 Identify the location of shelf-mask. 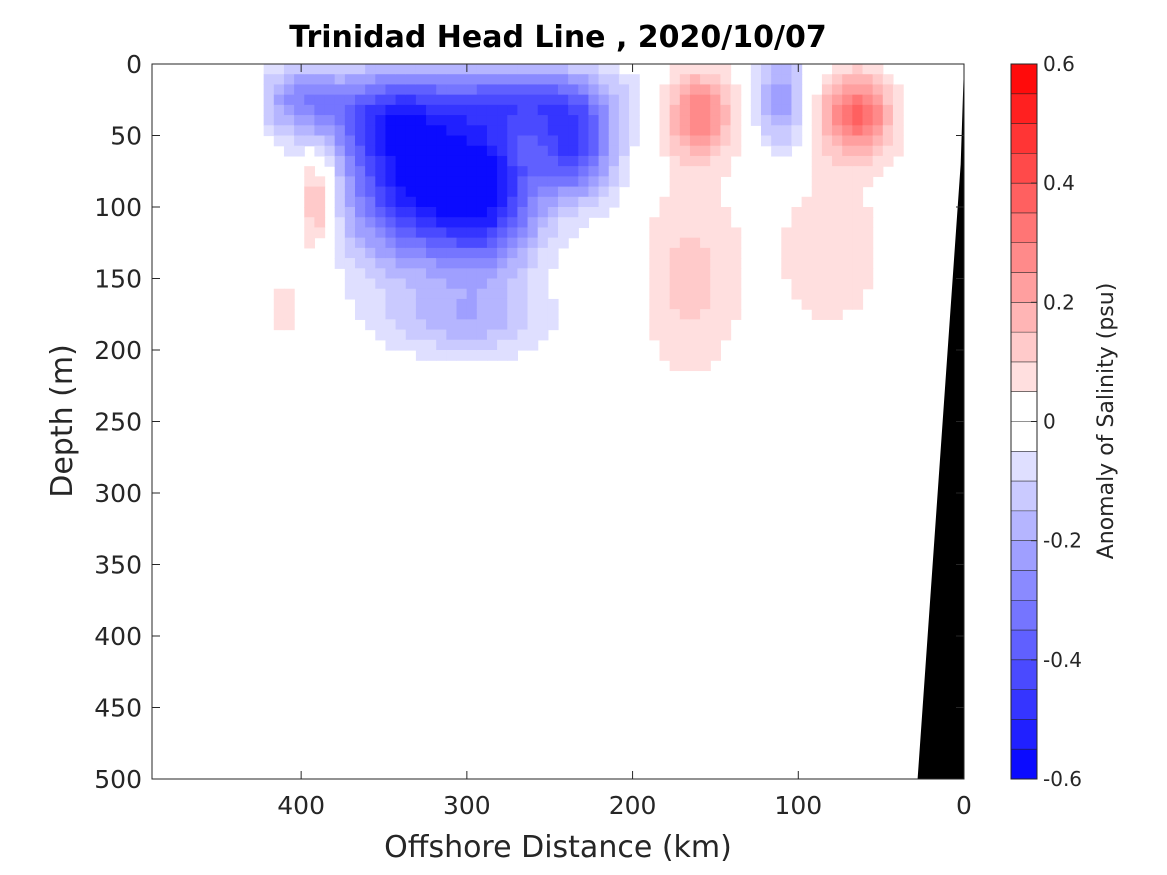
(940, 421).